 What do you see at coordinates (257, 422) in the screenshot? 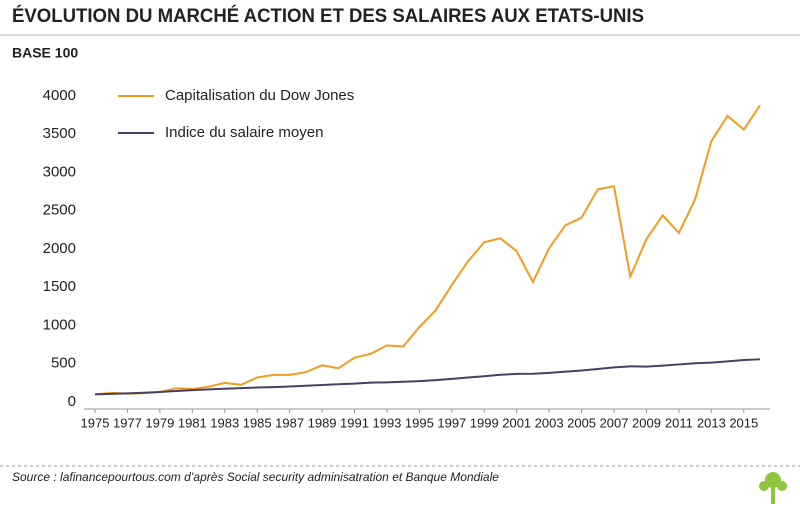
I see `x-tick-label: 1985` at bounding box center [257, 422].